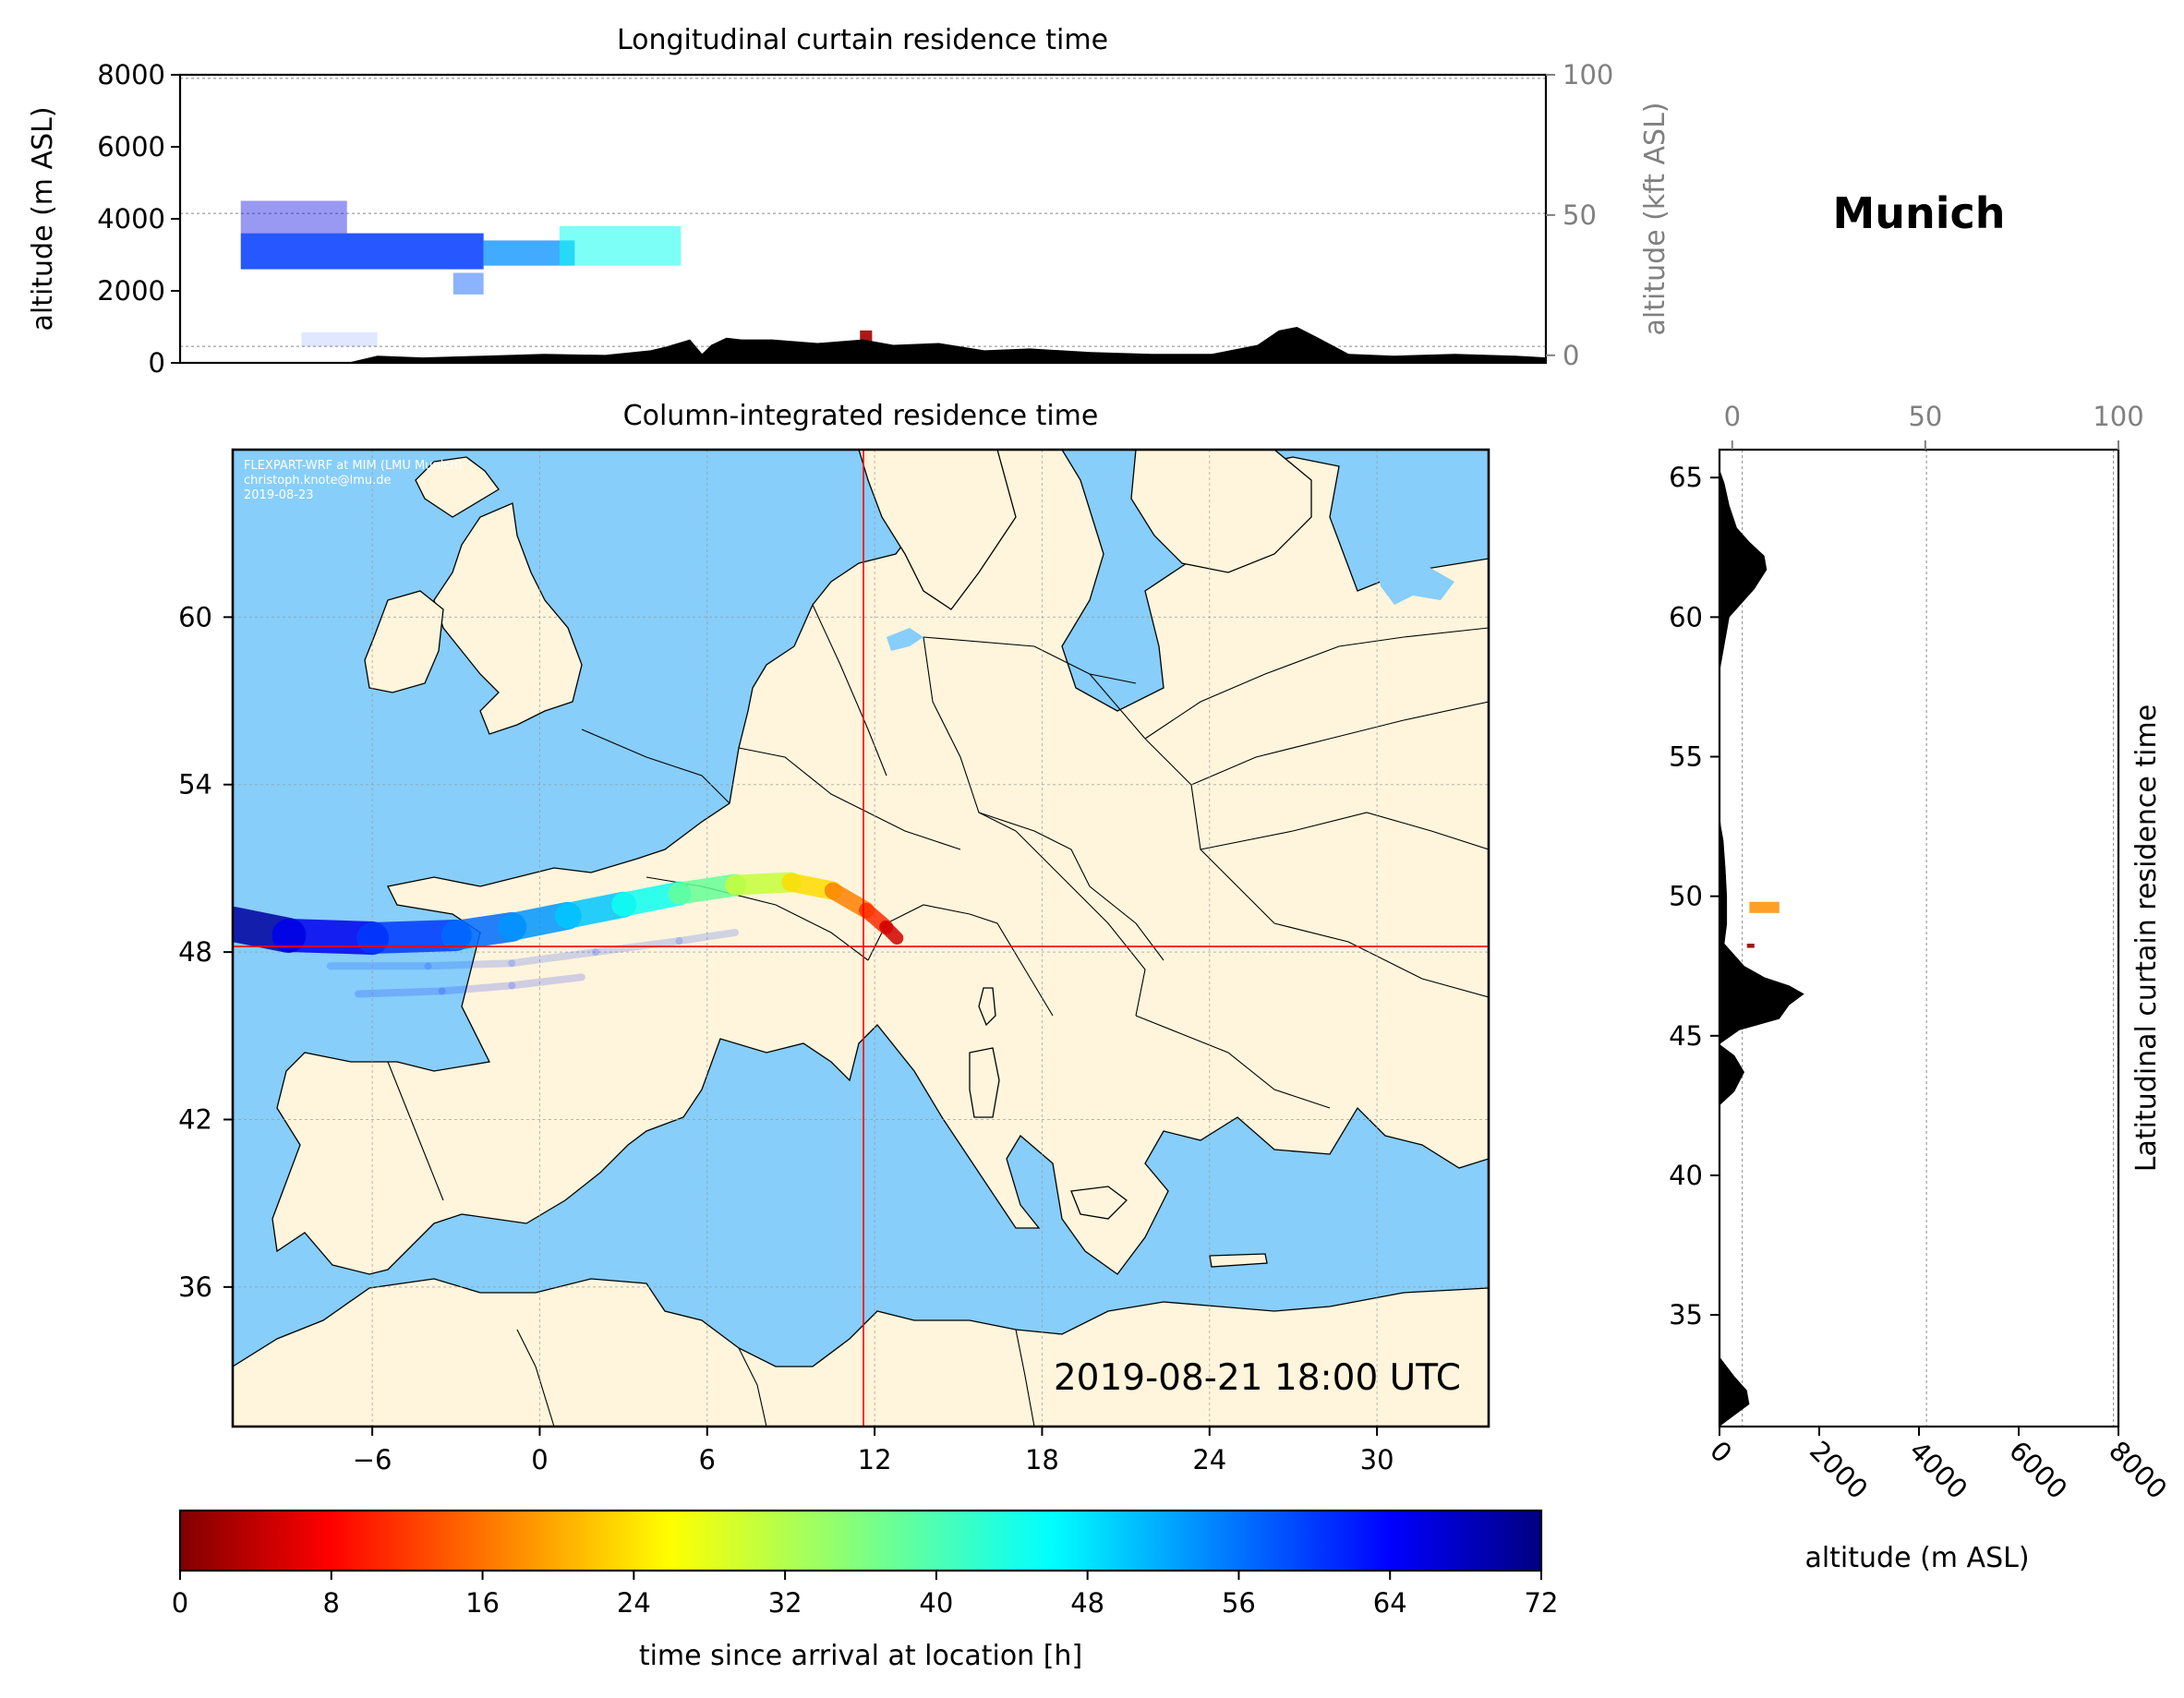 Image resolution: width=2184 pixels, height=1698 pixels. What do you see at coordinates (1542, 1603) in the screenshot?
I see `colorbar-tick-label: 72` at bounding box center [1542, 1603].